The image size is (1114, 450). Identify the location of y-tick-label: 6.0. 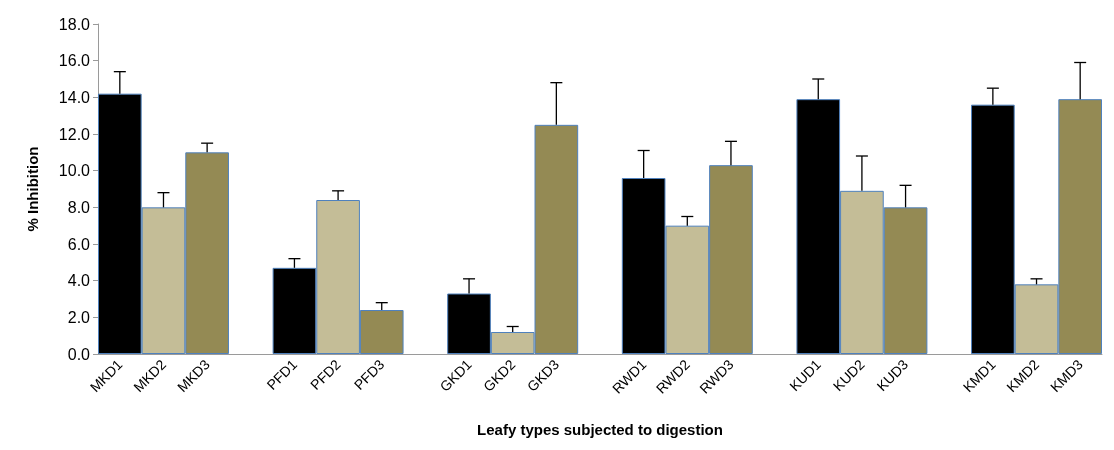
(79, 244).